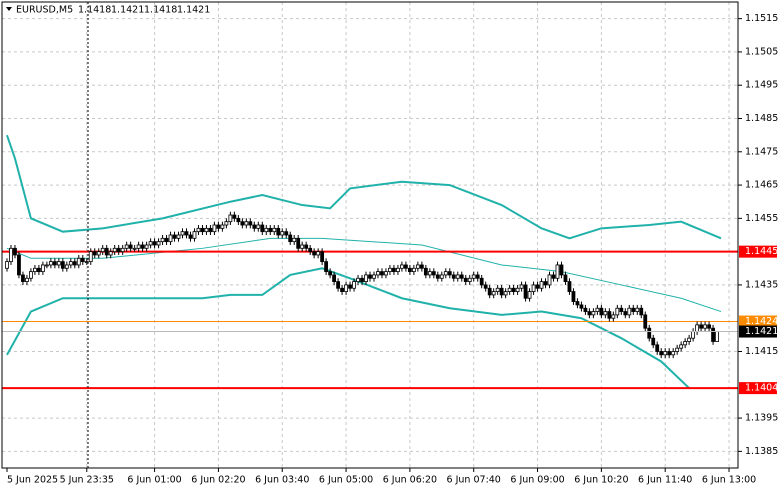  Describe the element at coordinates (160, 10) in the screenshot. I see `quote-low: 1.1418` at that location.